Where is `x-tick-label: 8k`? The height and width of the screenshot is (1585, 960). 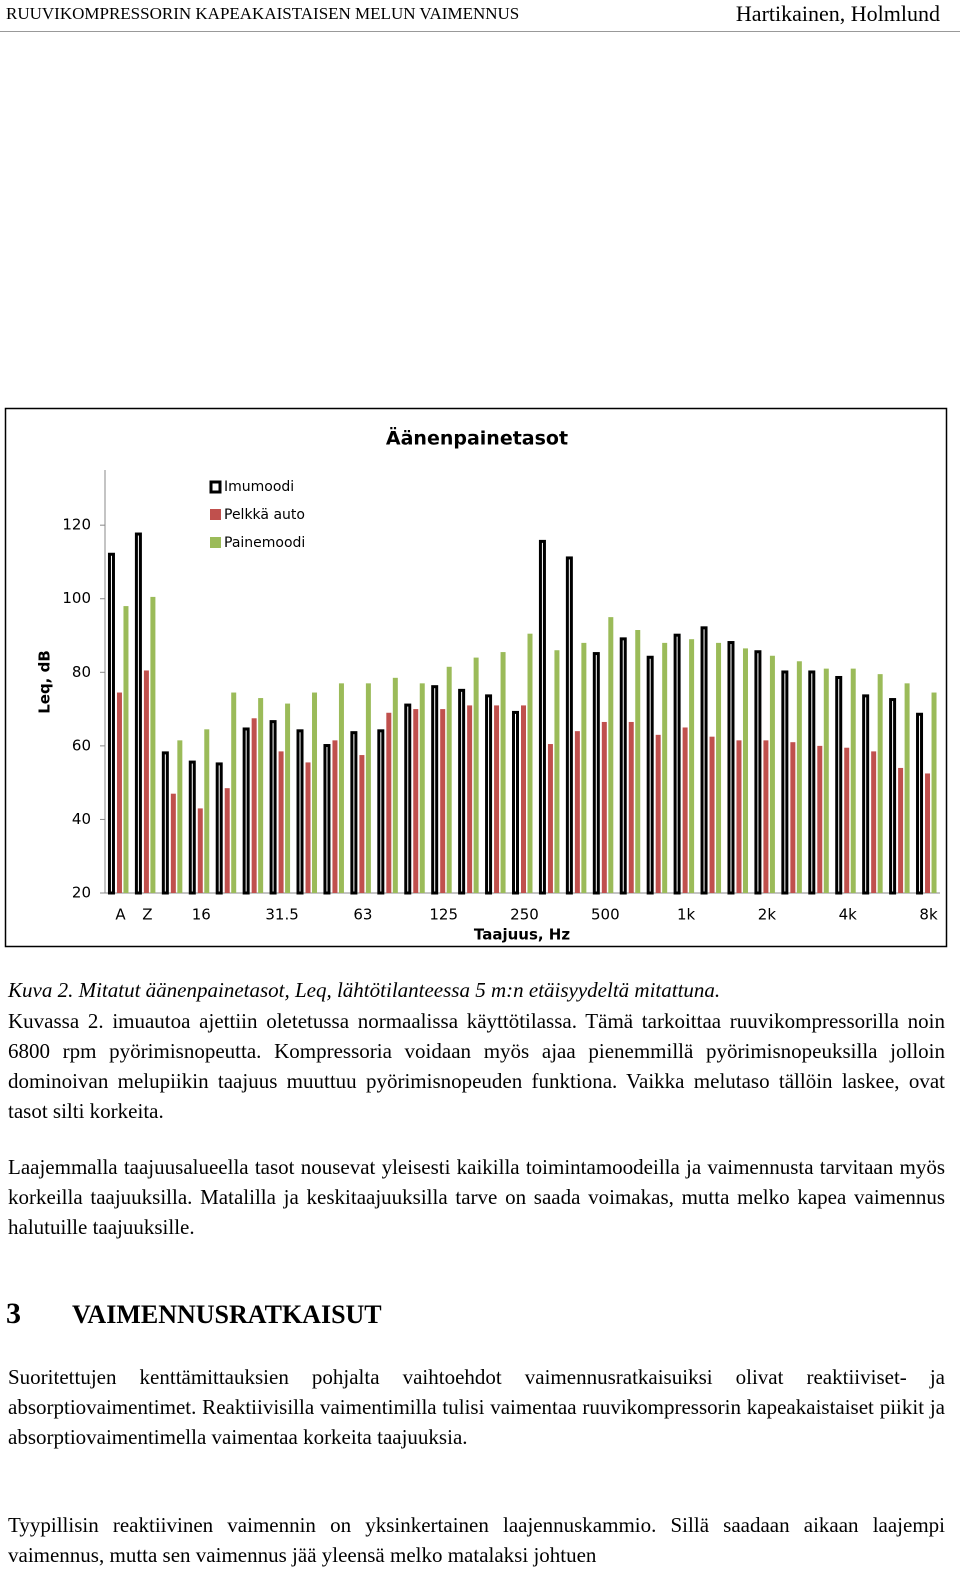 x-tick-label: 8k is located at coordinates (928, 915).